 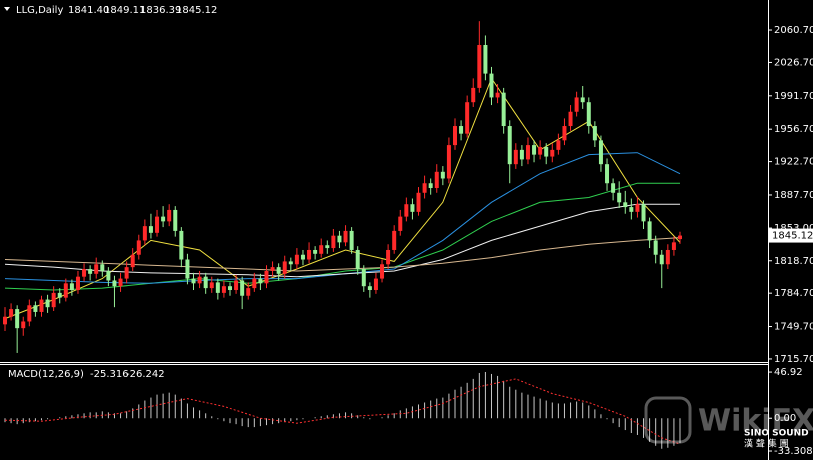 What do you see at coordinates (793, 451) in the screenshot?
I see `y-tick-label: -33.308` at bounding box center [793, 451].